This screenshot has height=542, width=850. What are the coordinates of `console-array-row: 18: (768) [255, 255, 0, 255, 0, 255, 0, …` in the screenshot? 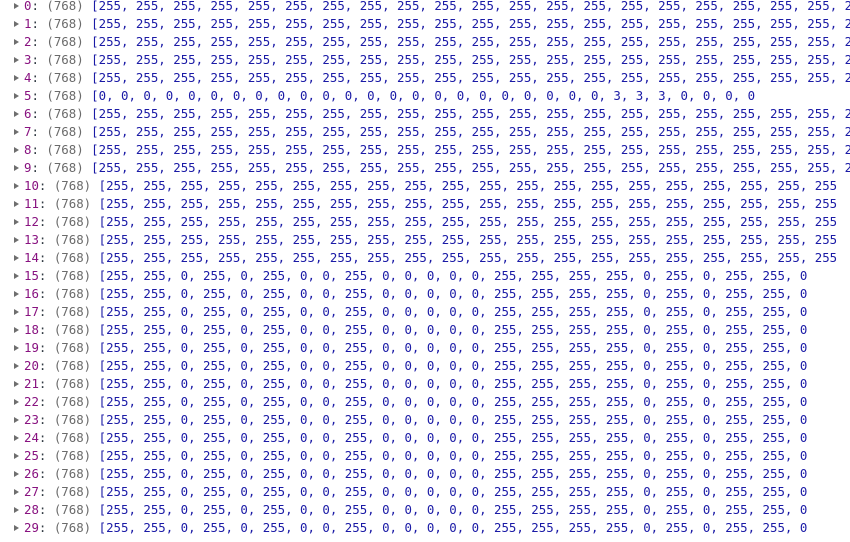 It's located at (403, 330).